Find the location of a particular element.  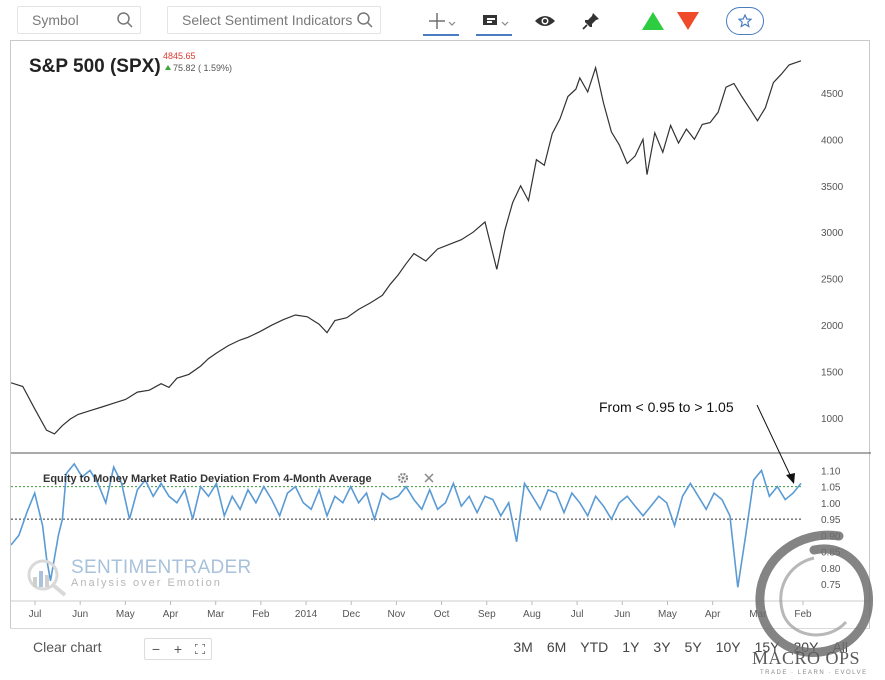

range-5y-button: 5Y is located at coordinates (693, 647).